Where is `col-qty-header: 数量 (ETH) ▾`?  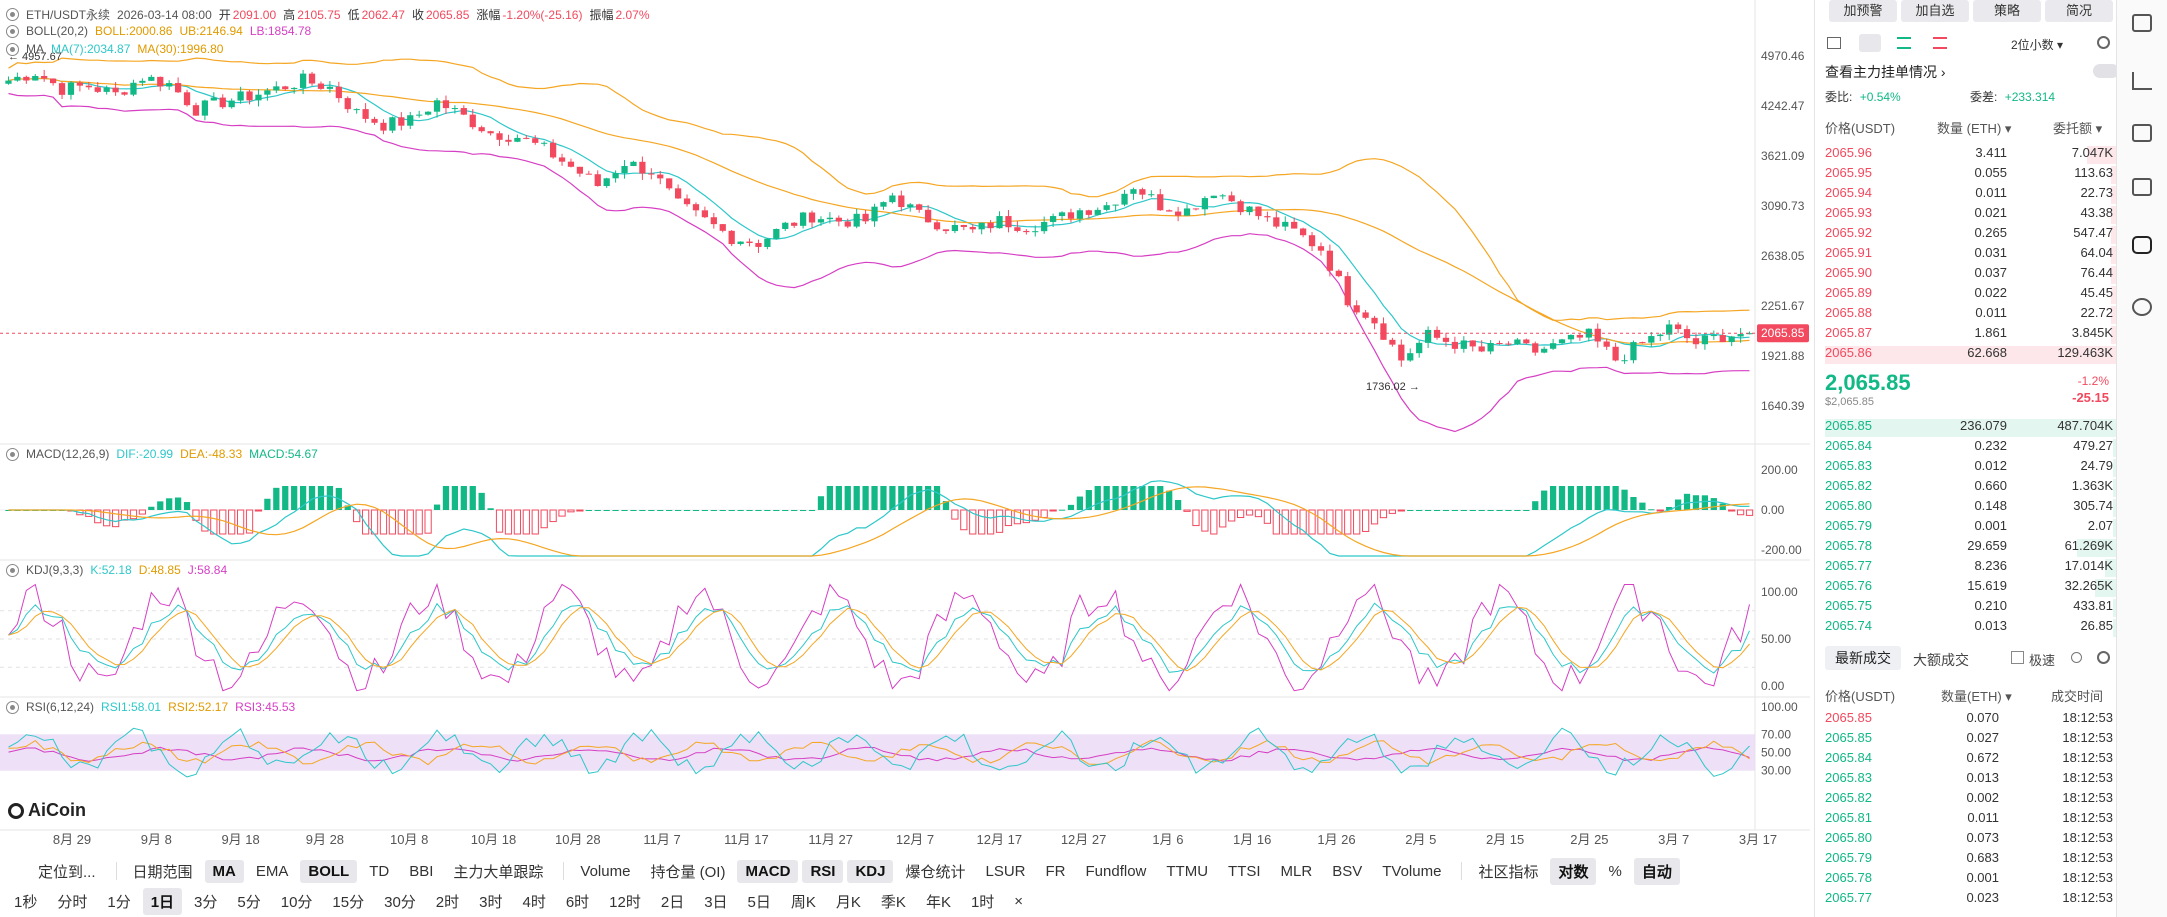
col-qty-header: 数量 (ETH) ▾ is located at coordinates (1974, 128).